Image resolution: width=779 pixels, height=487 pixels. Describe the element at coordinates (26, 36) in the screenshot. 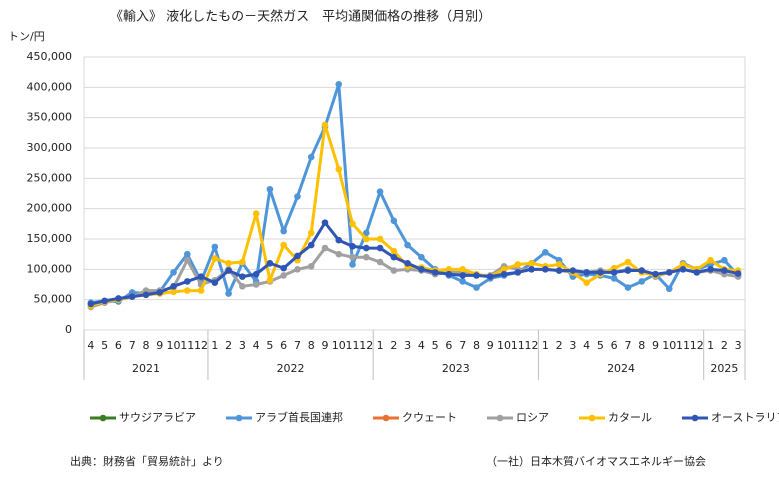

I see `y-axis-label: トン/円` at that location.